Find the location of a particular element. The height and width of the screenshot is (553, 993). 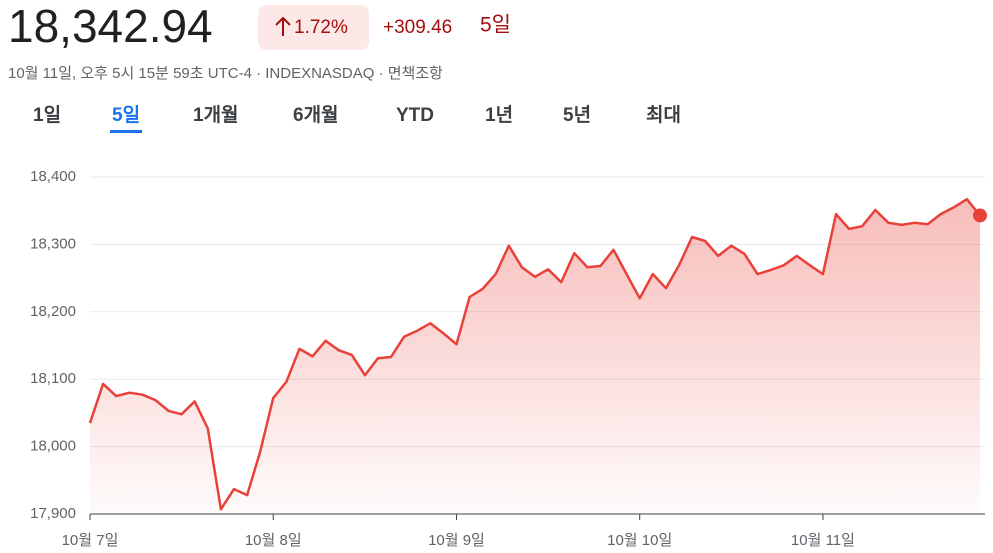

tab: 5일 is located at coordinates (126, 115).